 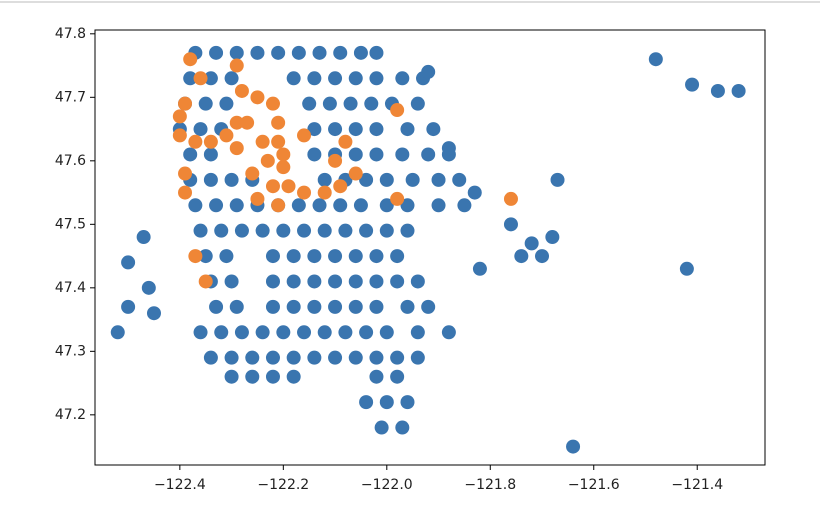 What do you see at coordinates (697, 485) in the screenshot?
I see `x-tick-label: −121.4` at bounding box center [697, 485].